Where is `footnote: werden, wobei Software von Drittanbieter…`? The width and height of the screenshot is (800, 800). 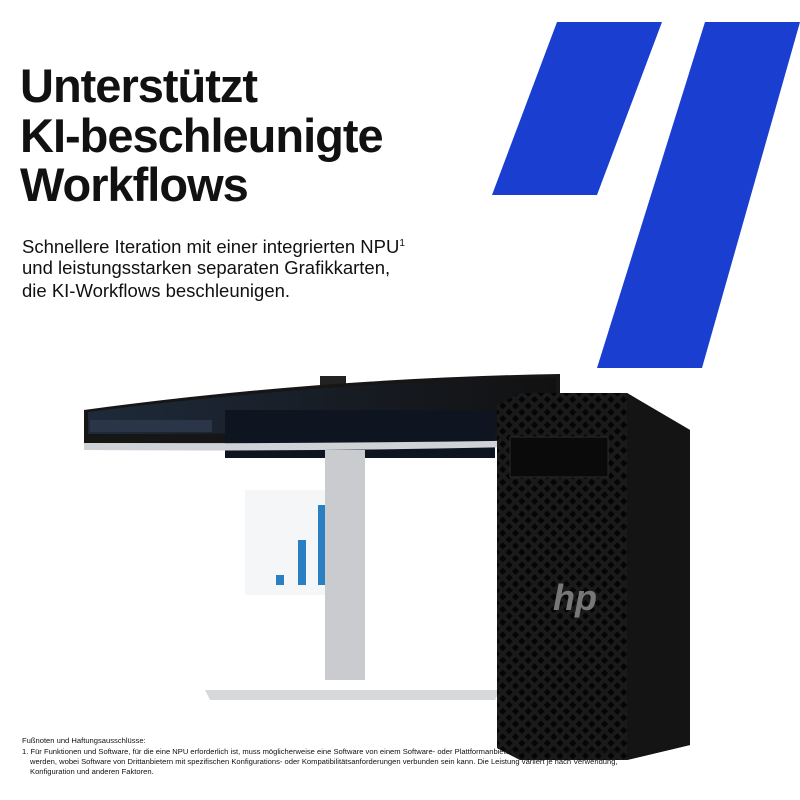 footnote: werden, wobei Software von Drittanbieter… is located at coordinates (324, 761).